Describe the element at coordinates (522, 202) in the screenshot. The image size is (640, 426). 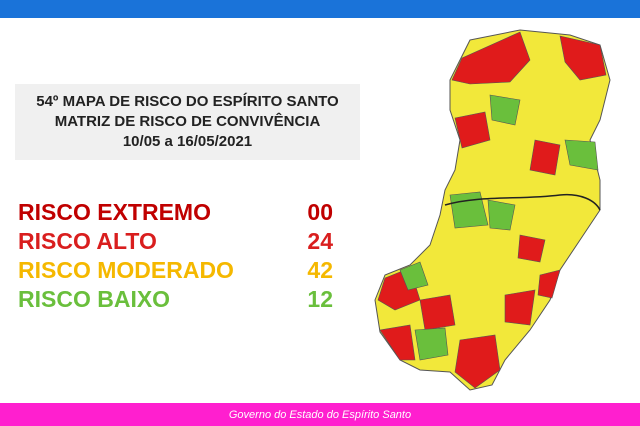
I see `river` at that location.